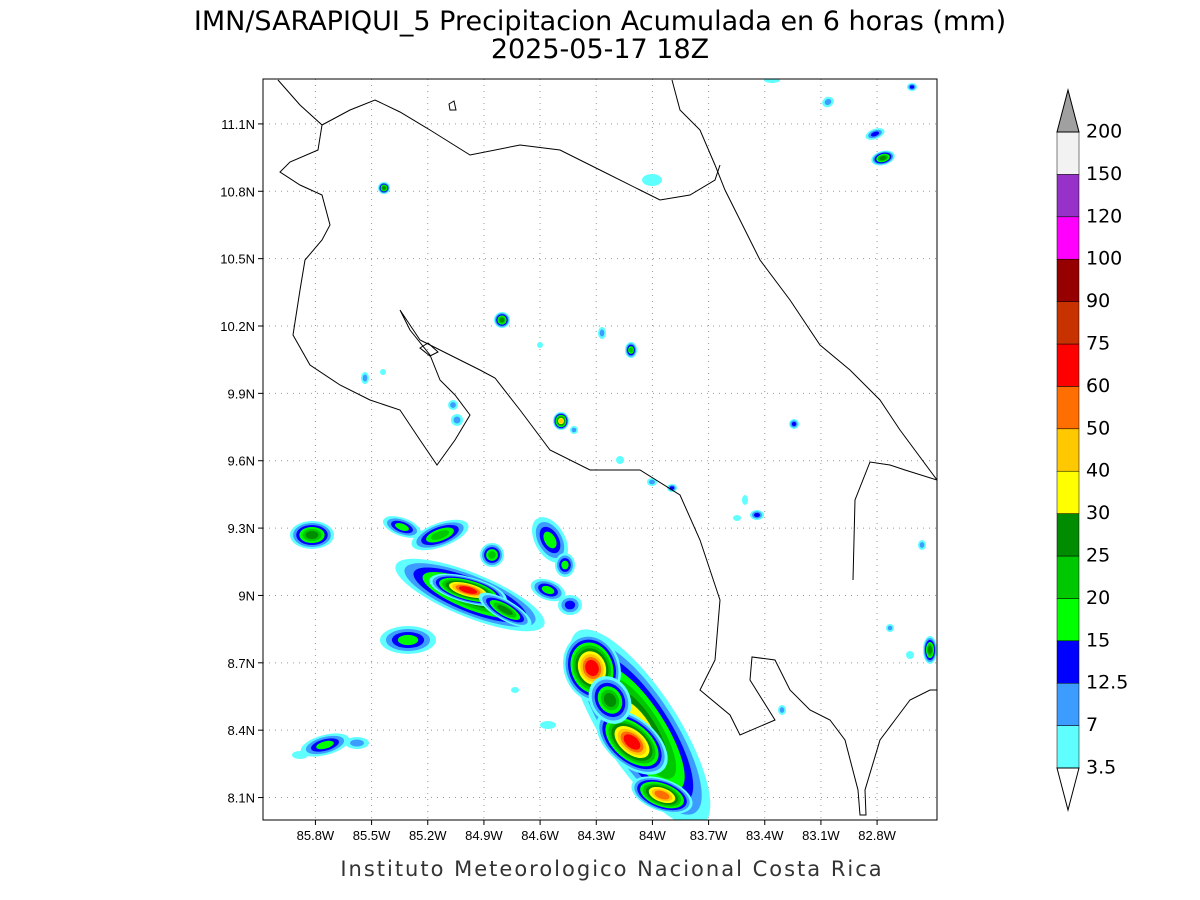 This screenshot has width=1200, height=900. What do you see at coordinates (237, 191) in the screenshot?
I see `y-tick-label: 10.8N` at bounding box center [237, 191].